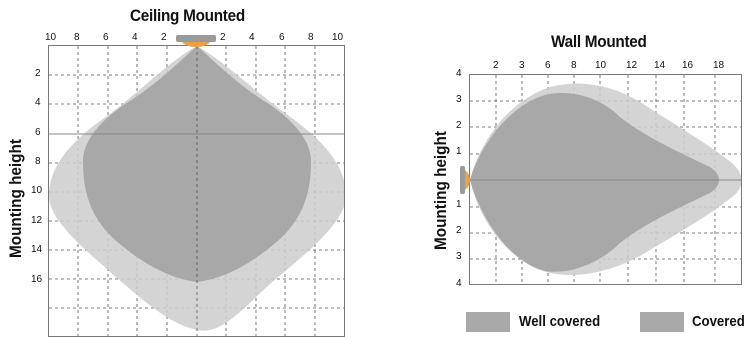  What do you see at coordinates (37, 279) in the screenshot?
I see `ceiling-y-tick: 16` at bounding box center [37, 279].